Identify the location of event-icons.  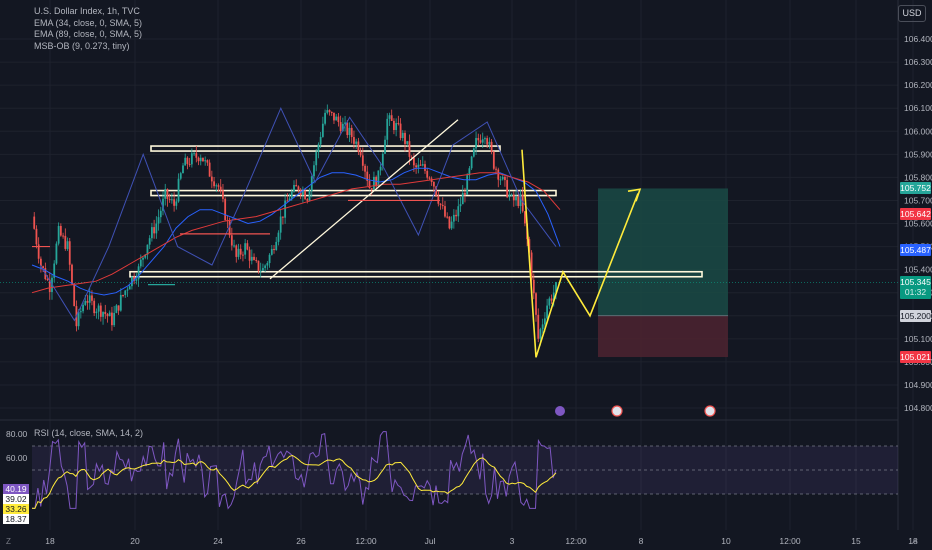
(635, 411).